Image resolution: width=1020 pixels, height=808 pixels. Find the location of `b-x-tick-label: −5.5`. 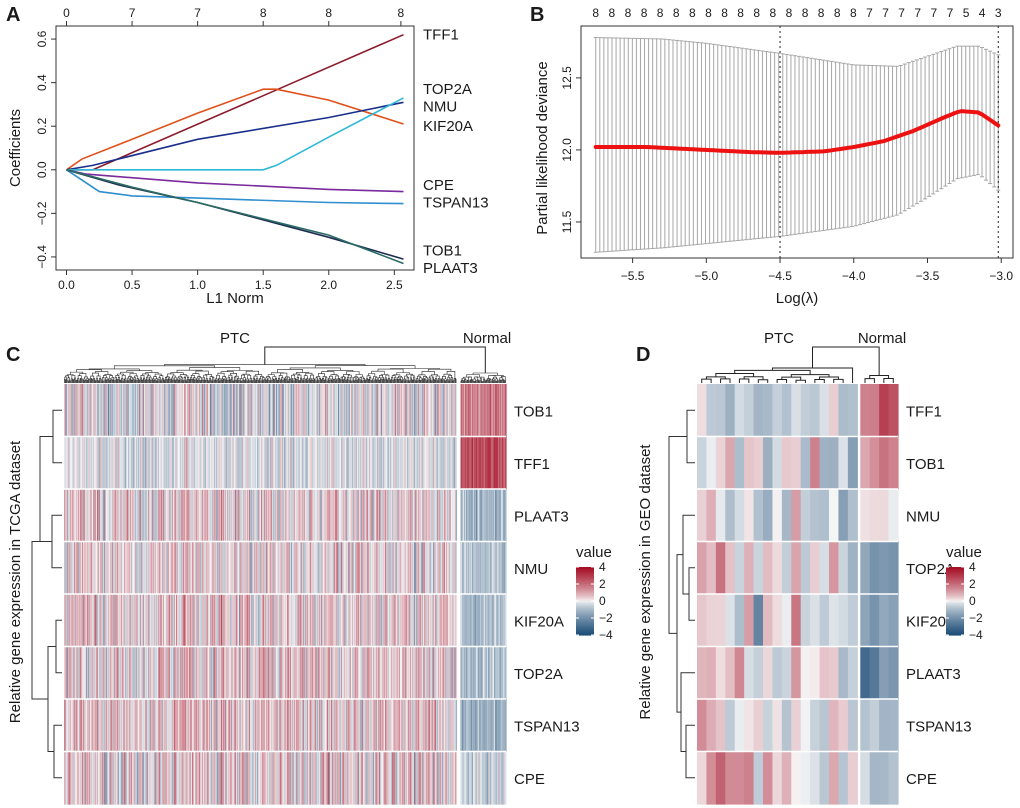

b-x-tick-label: −5.5 is located at coordinates (633, 276).